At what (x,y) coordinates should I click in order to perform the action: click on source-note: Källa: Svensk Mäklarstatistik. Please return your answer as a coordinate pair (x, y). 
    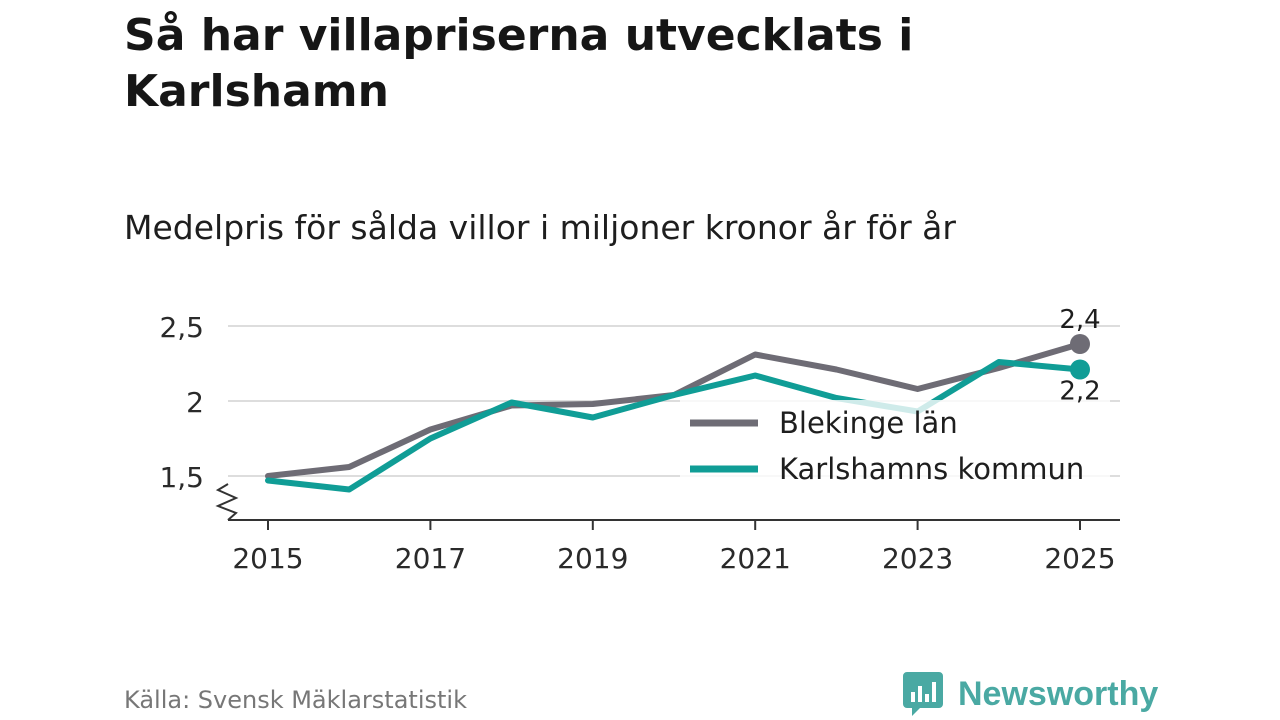
    Looking at the image, I should click on (295, 700).